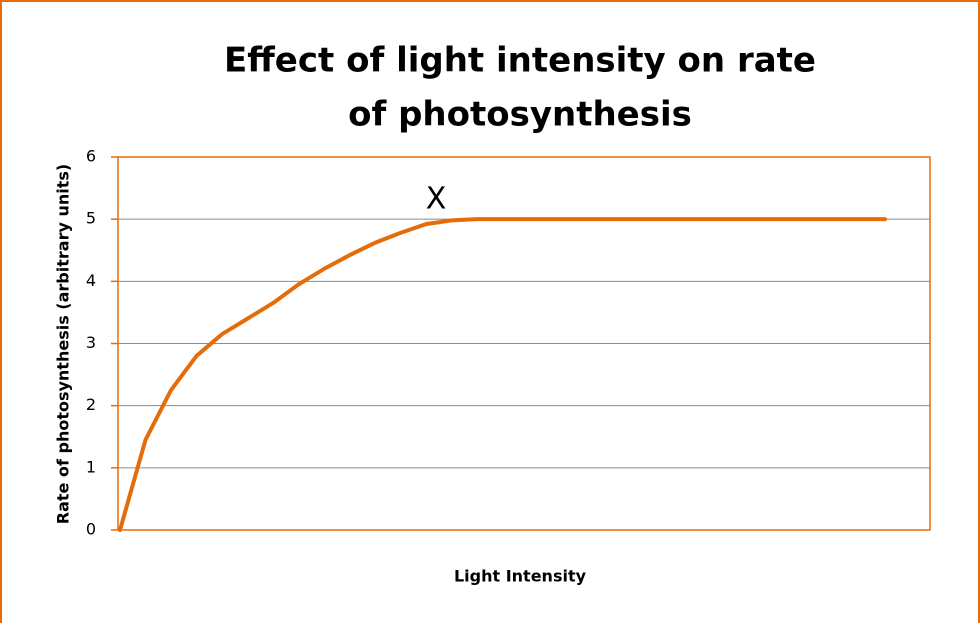 Image resolution: width=980 pixels, height=627 pixels. Describe the element at coordinates (91, 280) in the screenshot. I see `y-tick-label: 4` at that location.